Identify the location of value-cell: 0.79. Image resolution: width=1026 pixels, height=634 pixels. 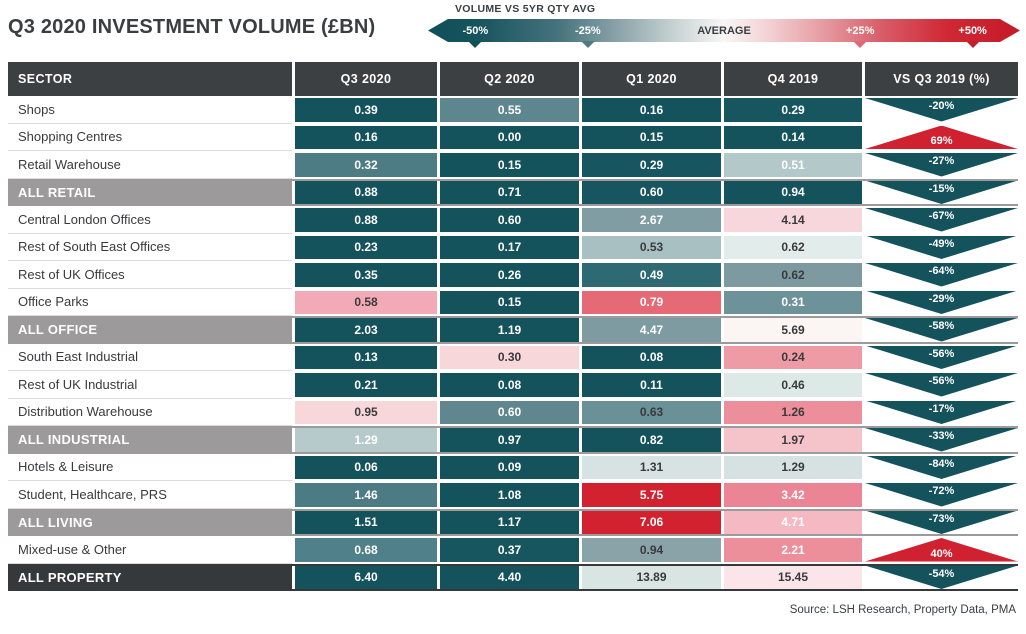
(650, 302).